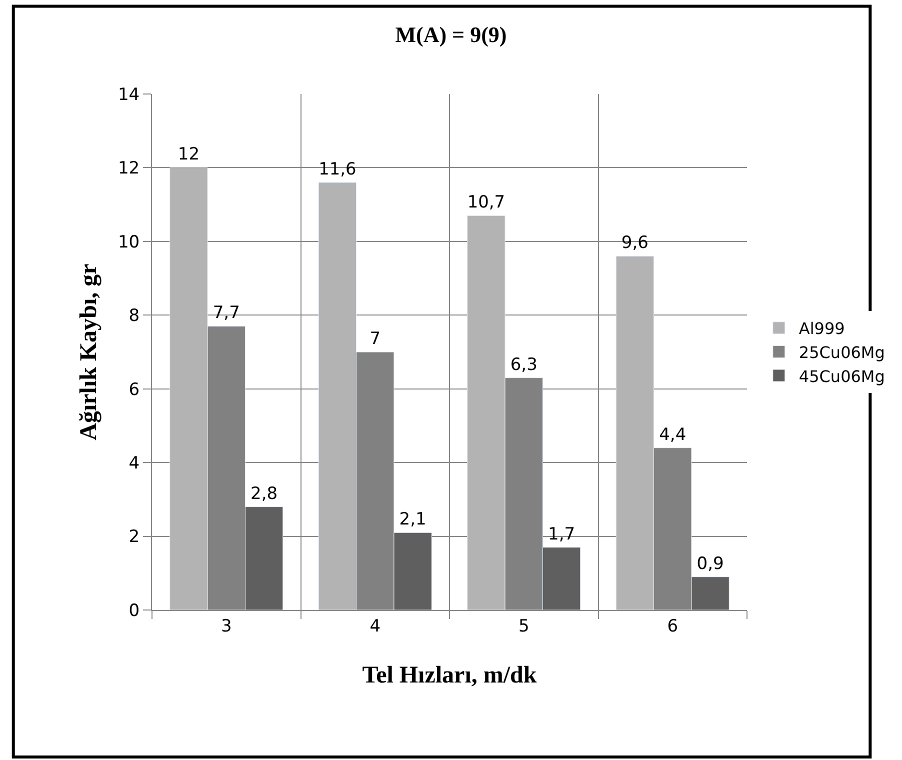 The height and width of the screenshot is (760, 902). I want to click on y-tick-label: 10, so click(129, 242).